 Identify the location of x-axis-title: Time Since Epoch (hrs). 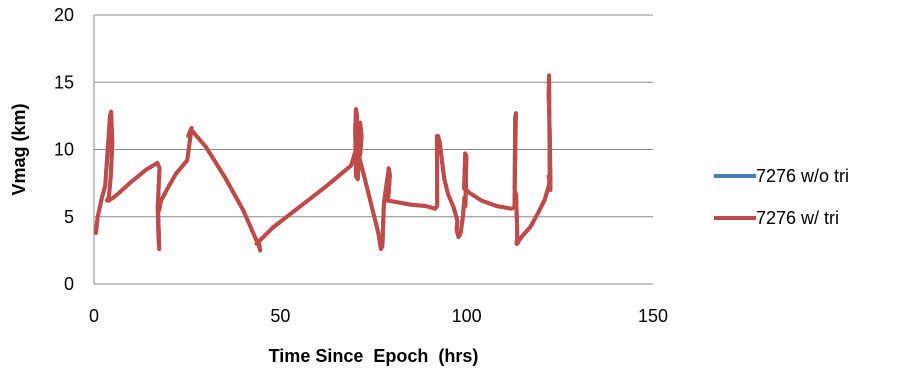
(374, 356).